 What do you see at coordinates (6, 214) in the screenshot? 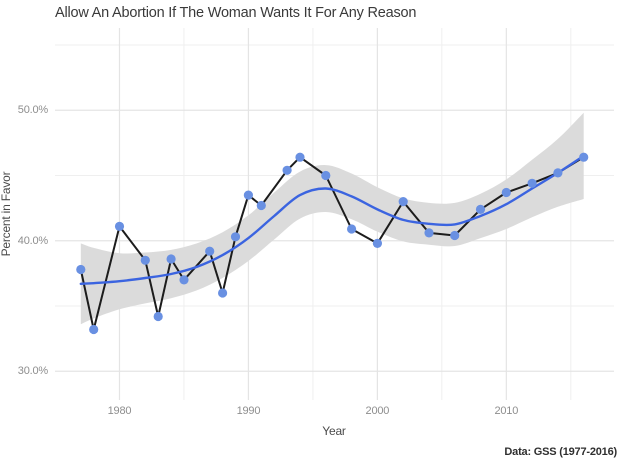
I see `y-axis-title: Percent in Favor` at bounding box center [6, 214].